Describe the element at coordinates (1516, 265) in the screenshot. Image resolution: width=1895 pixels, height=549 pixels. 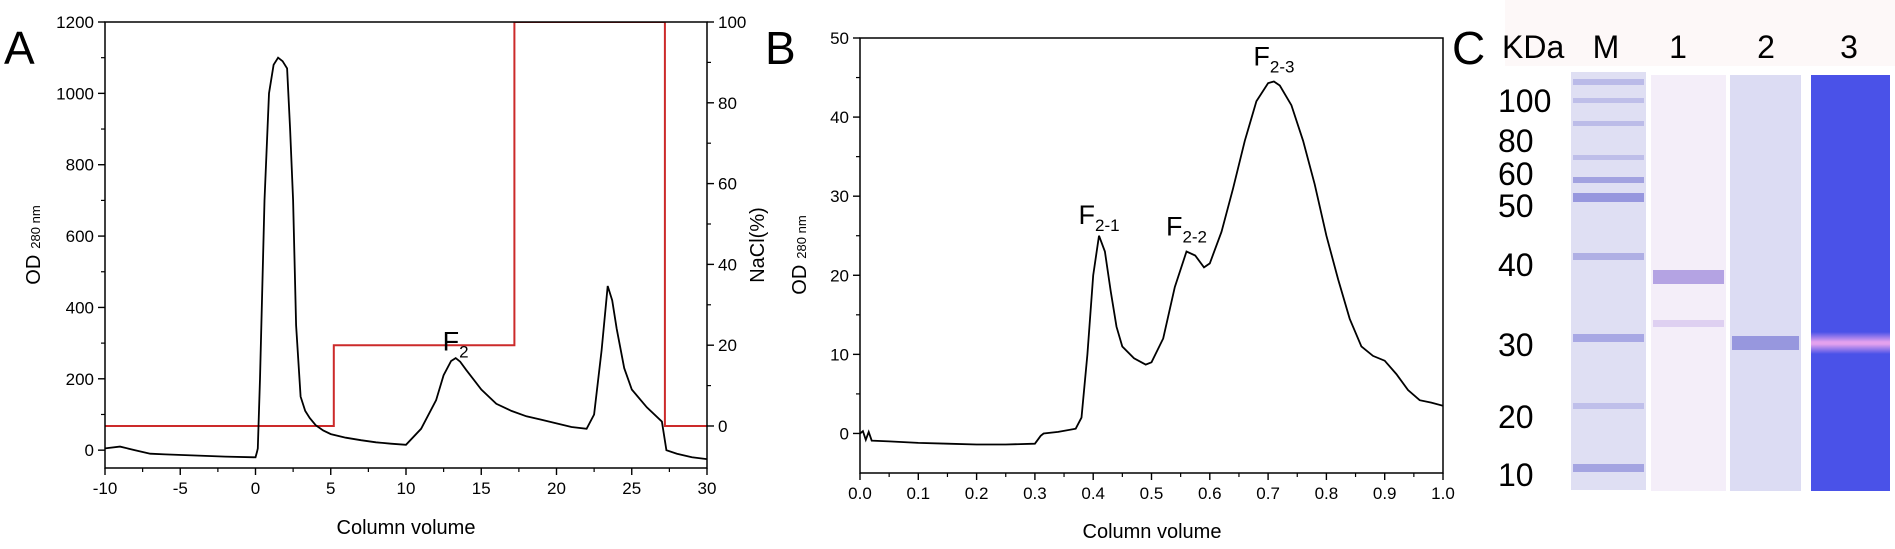
I see `marker-label-40: 40` at that location.